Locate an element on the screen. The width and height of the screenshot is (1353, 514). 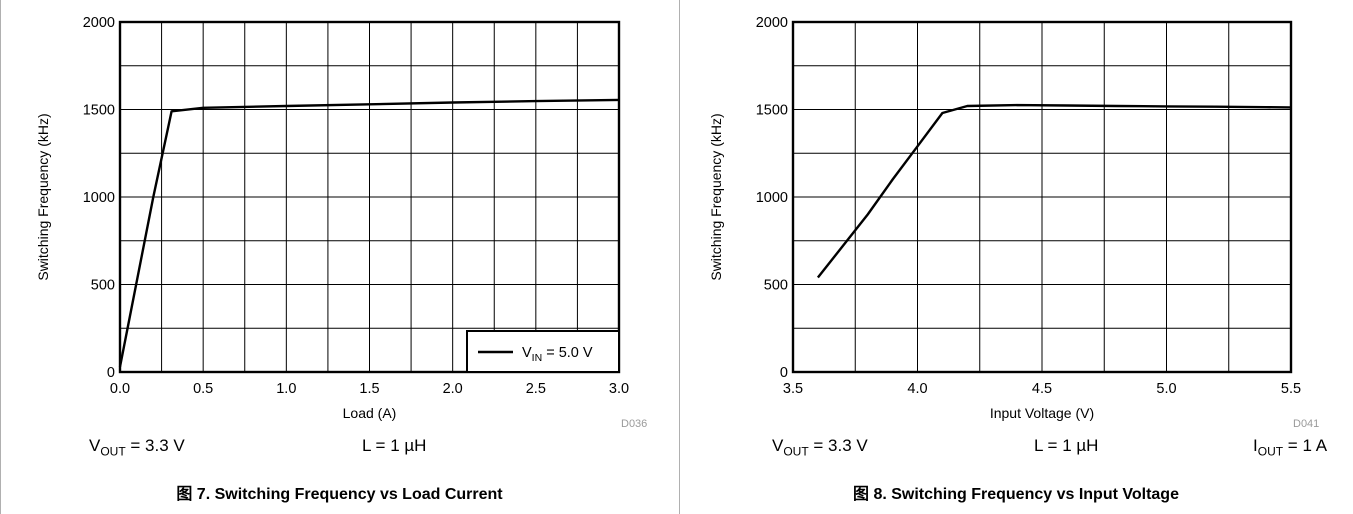
x-tick-label: 5.5 is located at coordinates (1291, 389).